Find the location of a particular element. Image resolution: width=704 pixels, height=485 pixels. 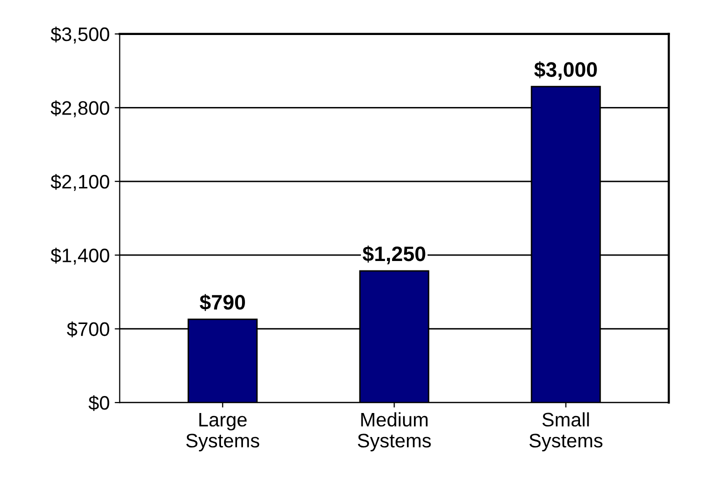

data-label: $790 is located at coordinates (222, 303).